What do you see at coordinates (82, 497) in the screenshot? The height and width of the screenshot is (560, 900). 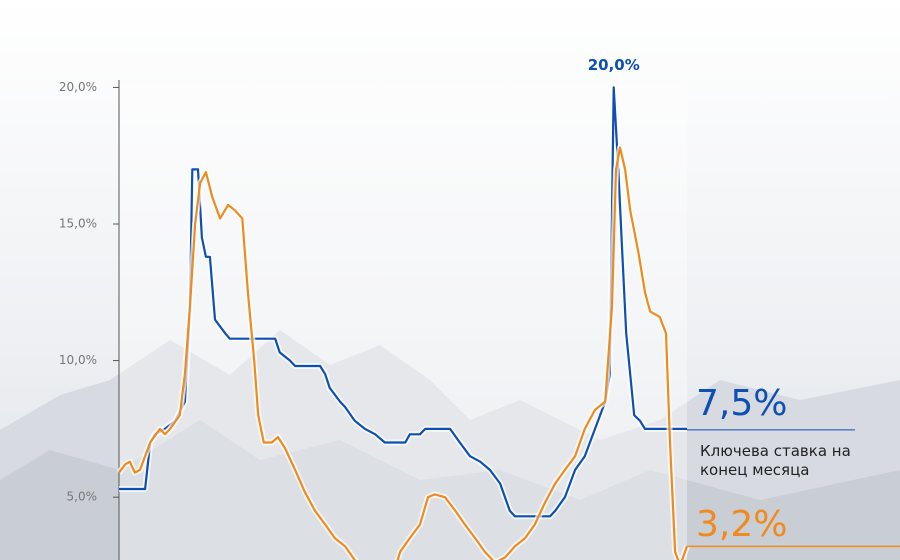 I see `y-tick-label: 5,0%` at bounding box center [82, 497].